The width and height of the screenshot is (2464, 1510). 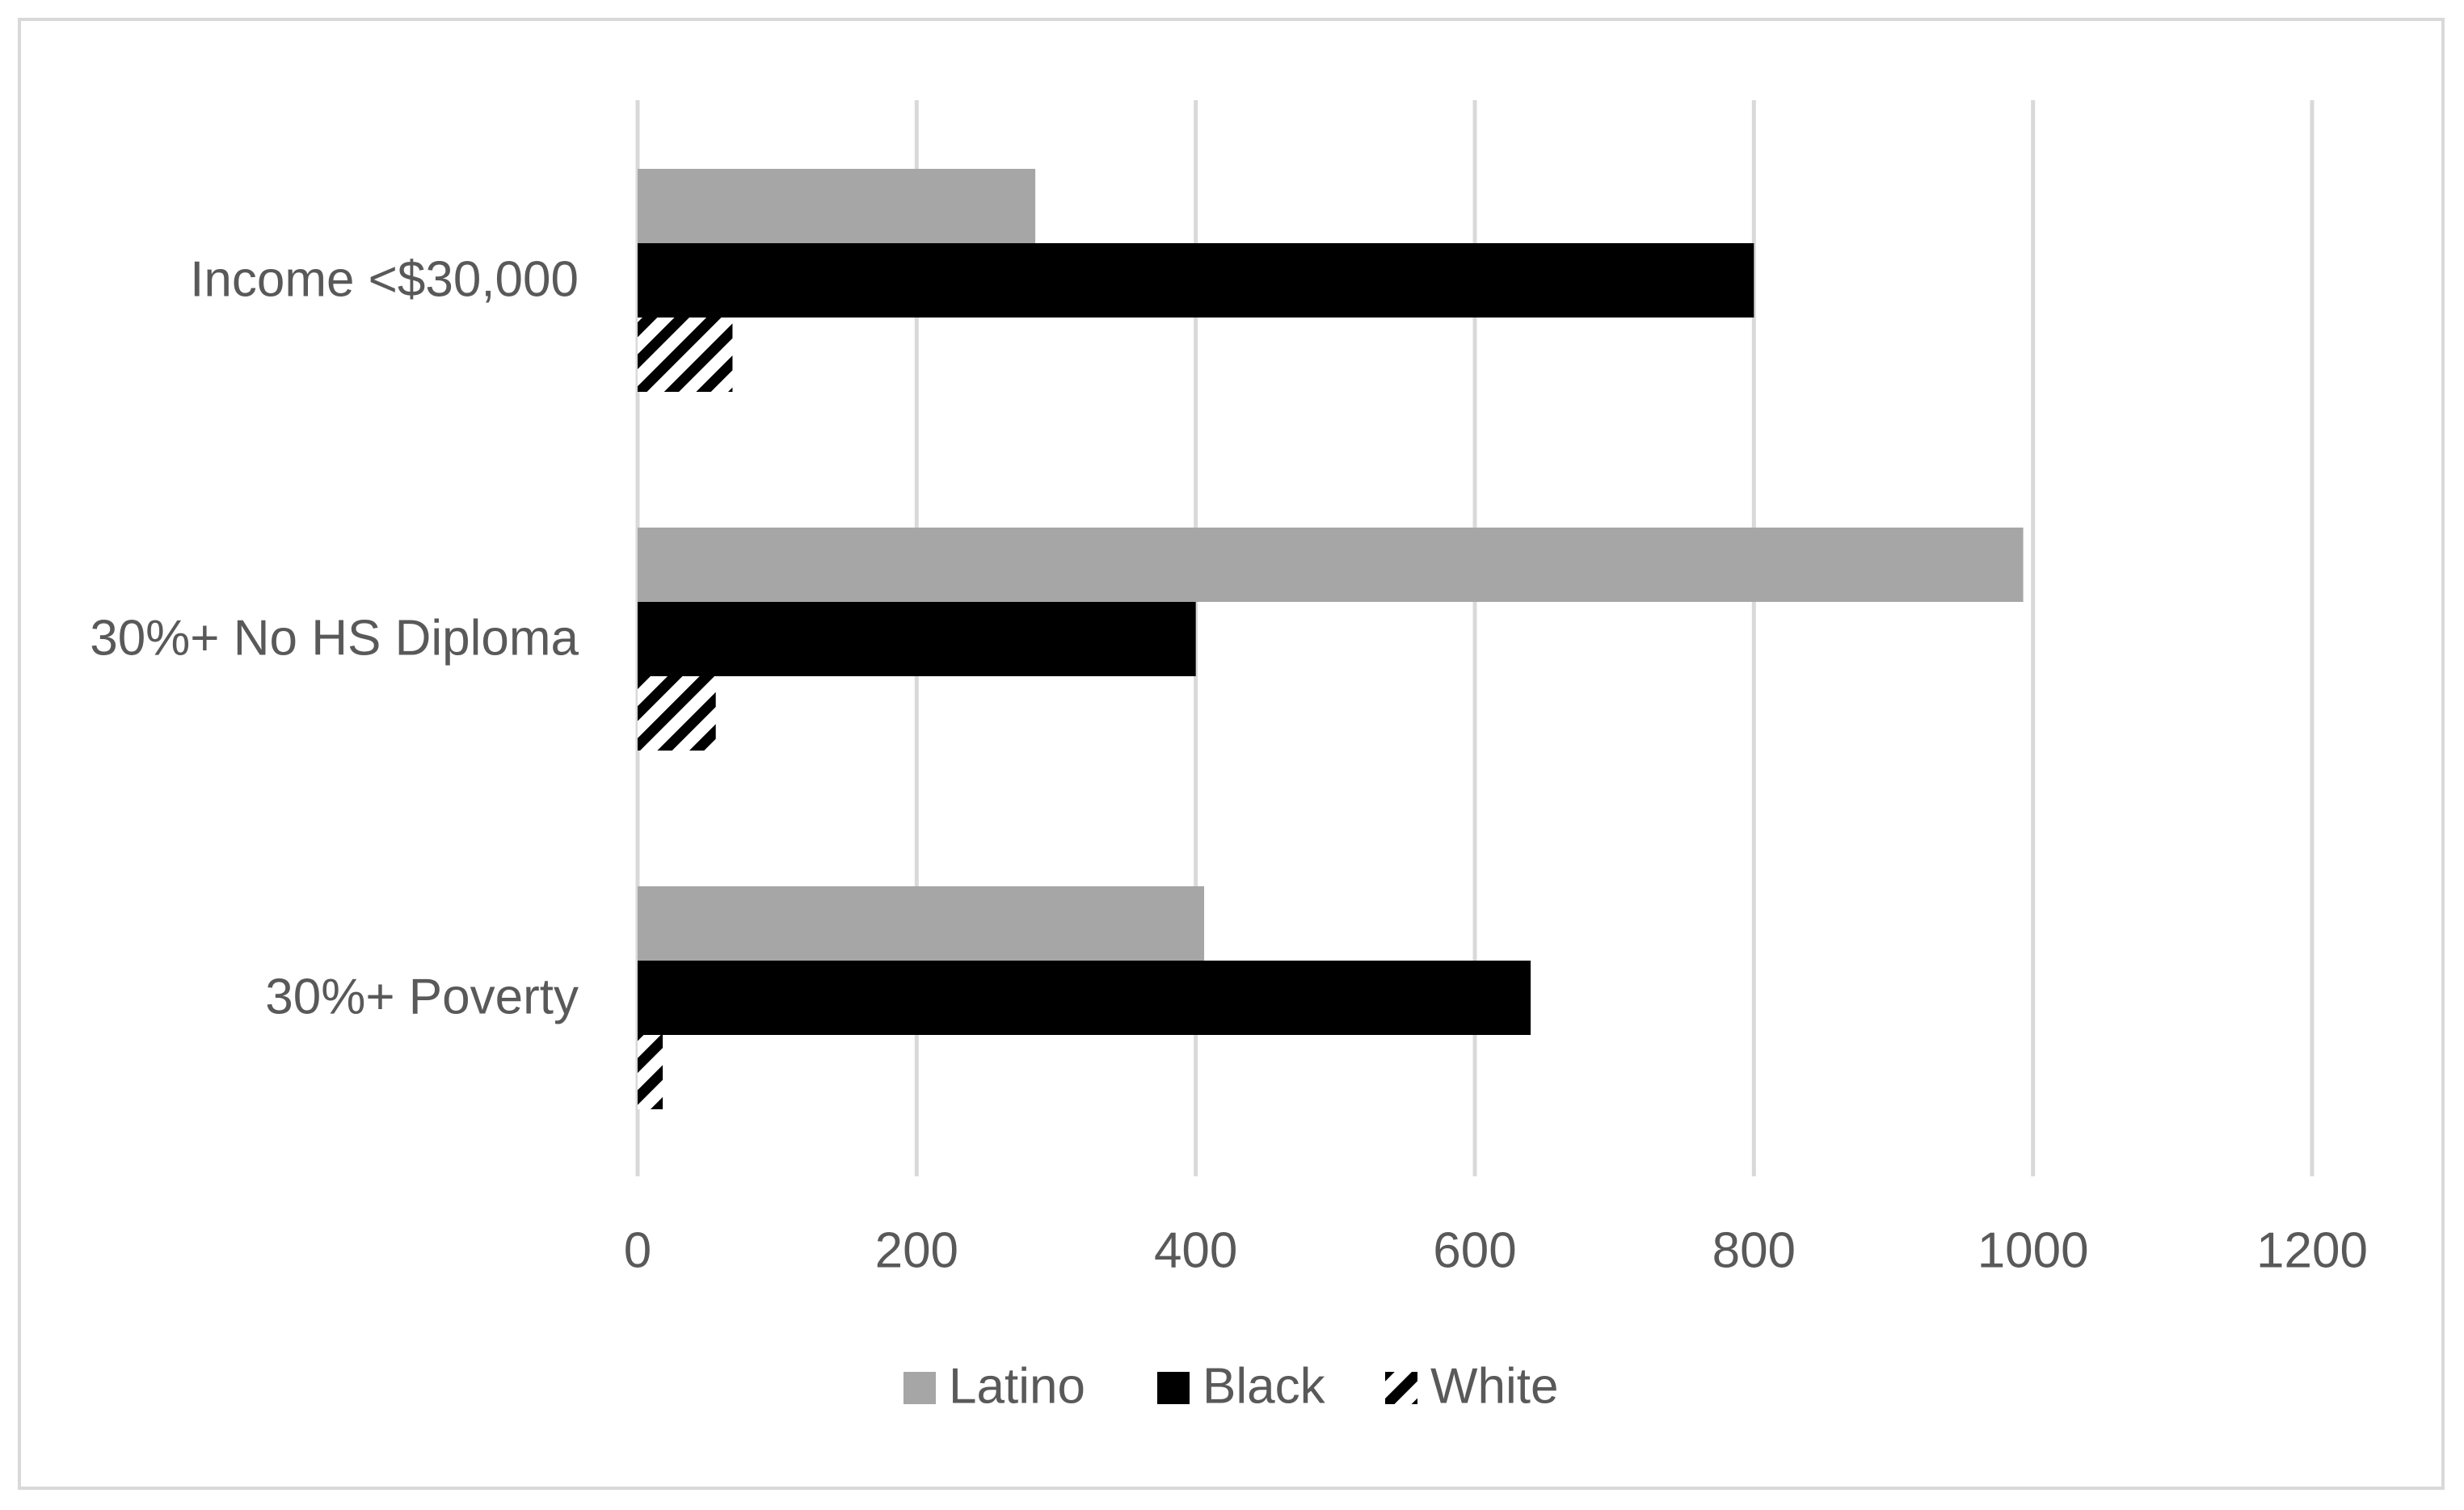 What do you see at coordinates (677, 714) in the screenshot?
I see `bar-white-30-no-hs-diploma` at bounding box center [677, 714].